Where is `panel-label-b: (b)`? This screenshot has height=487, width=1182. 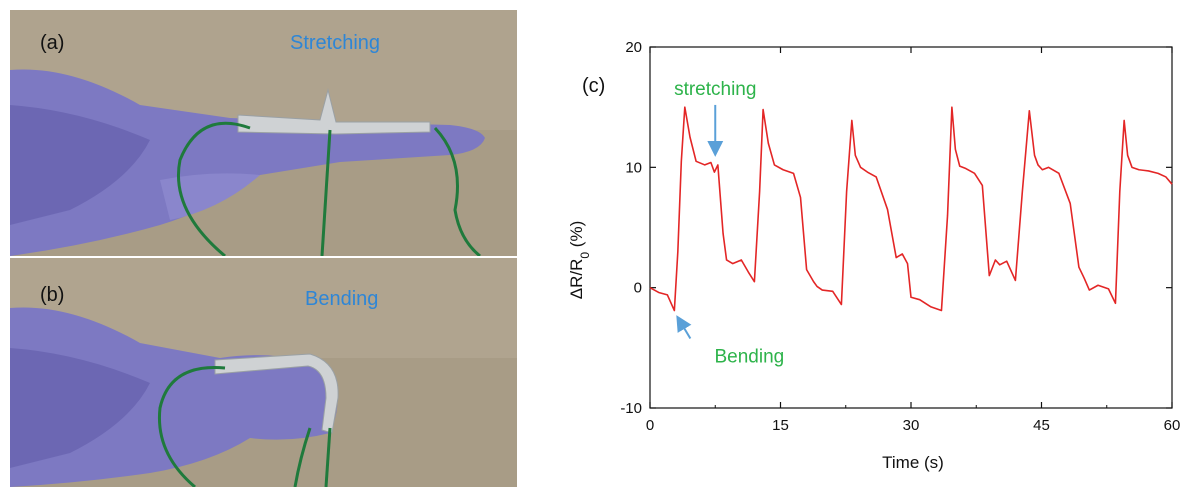 panel-label-b: (b) is located at coordinates (52, 295).